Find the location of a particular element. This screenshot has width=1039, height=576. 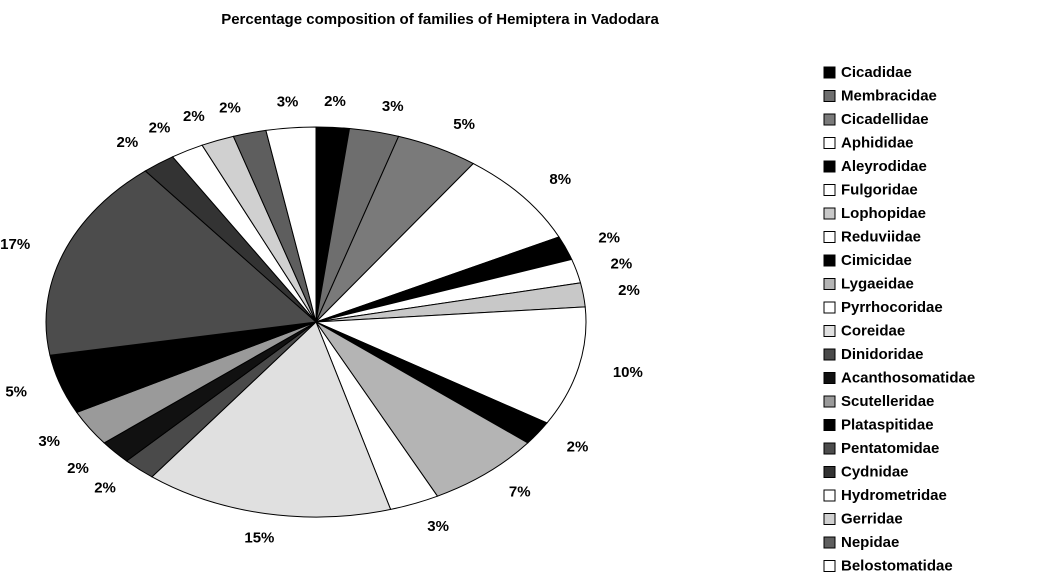

legend-label: Acanthosomatidae is located at coordinates (908, 377).